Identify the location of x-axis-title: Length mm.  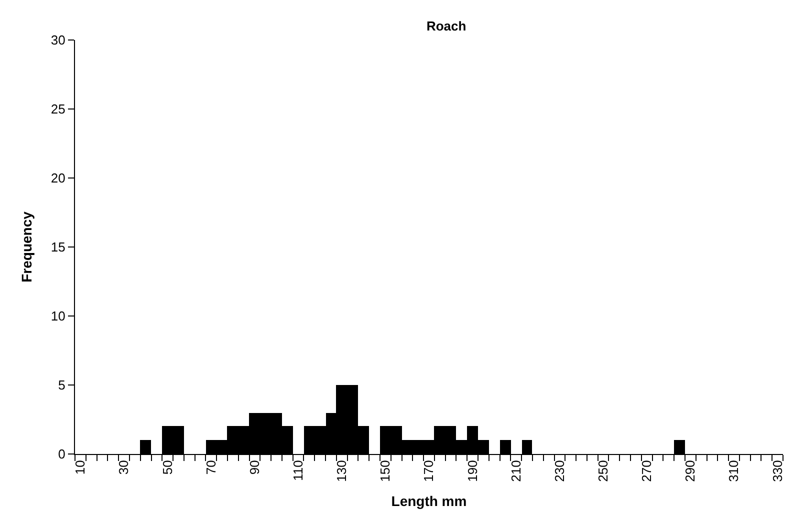
(429, 501).